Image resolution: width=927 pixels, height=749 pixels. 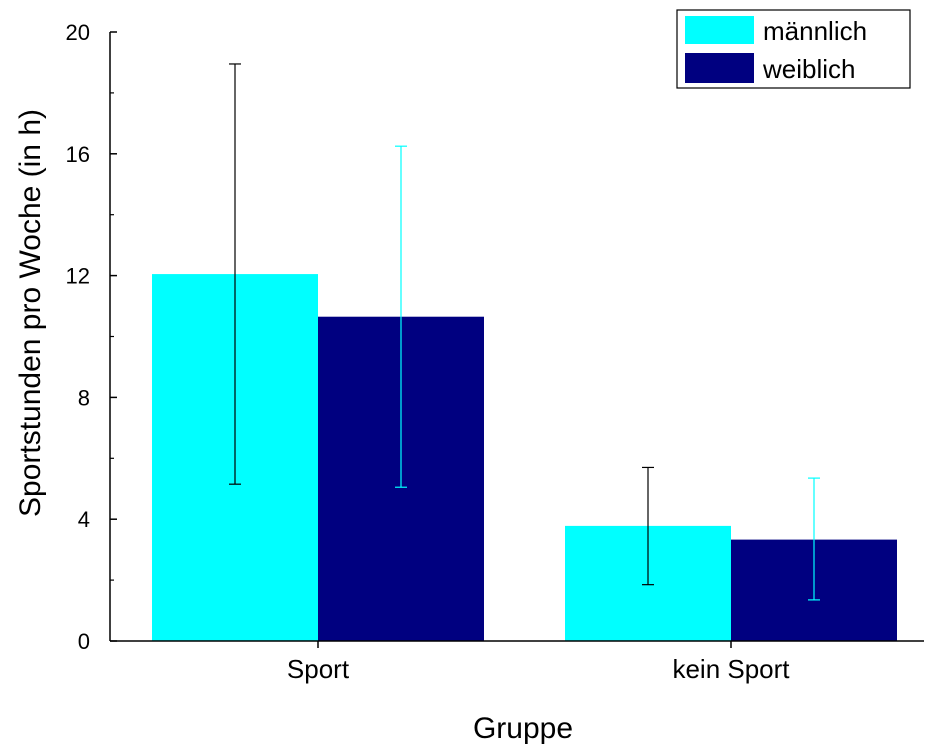 I want to click on x-categories-layer: Sport kein Sport, so click(x=538, y=662).